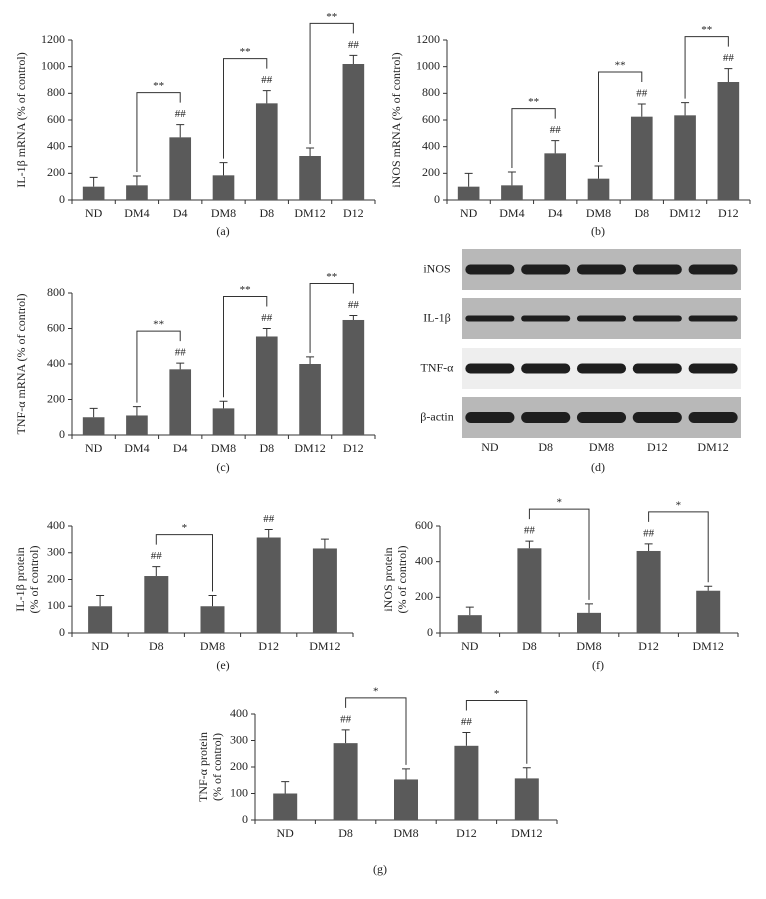 The image size is (766, 899). Describe the element at coordinates (657, 447) in the screenshot. I see `blot-lane-label: D12` at that location.